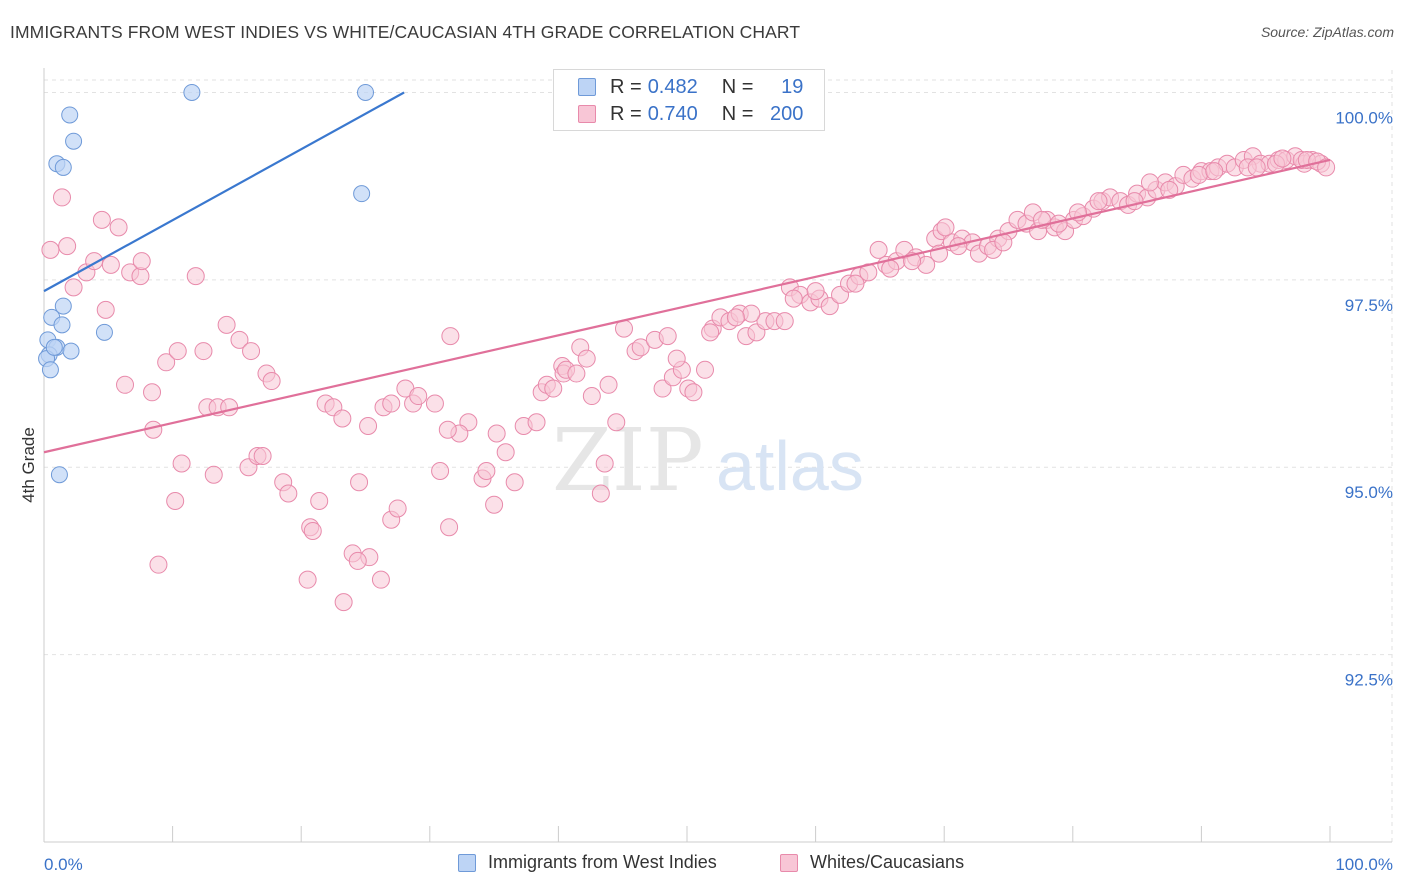 The width and height of the screenshot is (1406, 892). I want to click on x-tick-label-min: 0.0%, so click(63, 864).